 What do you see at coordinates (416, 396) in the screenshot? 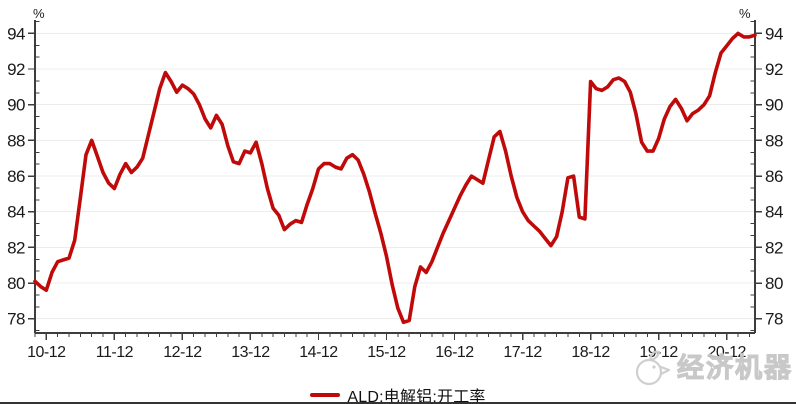
I see `legend-label: ALD:电解铝:开工率` at bounding box center [416, 396].